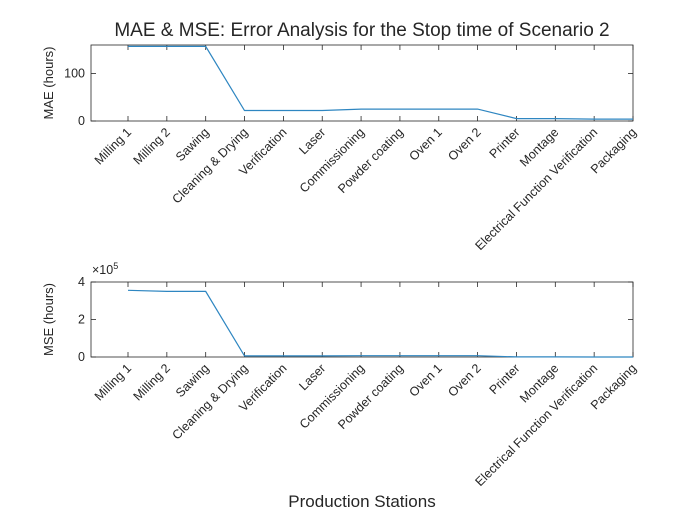  Describe the element at coordinates (425, 144) in the screenshot. I see `mae-xtick-label: Oven 1` at that location.